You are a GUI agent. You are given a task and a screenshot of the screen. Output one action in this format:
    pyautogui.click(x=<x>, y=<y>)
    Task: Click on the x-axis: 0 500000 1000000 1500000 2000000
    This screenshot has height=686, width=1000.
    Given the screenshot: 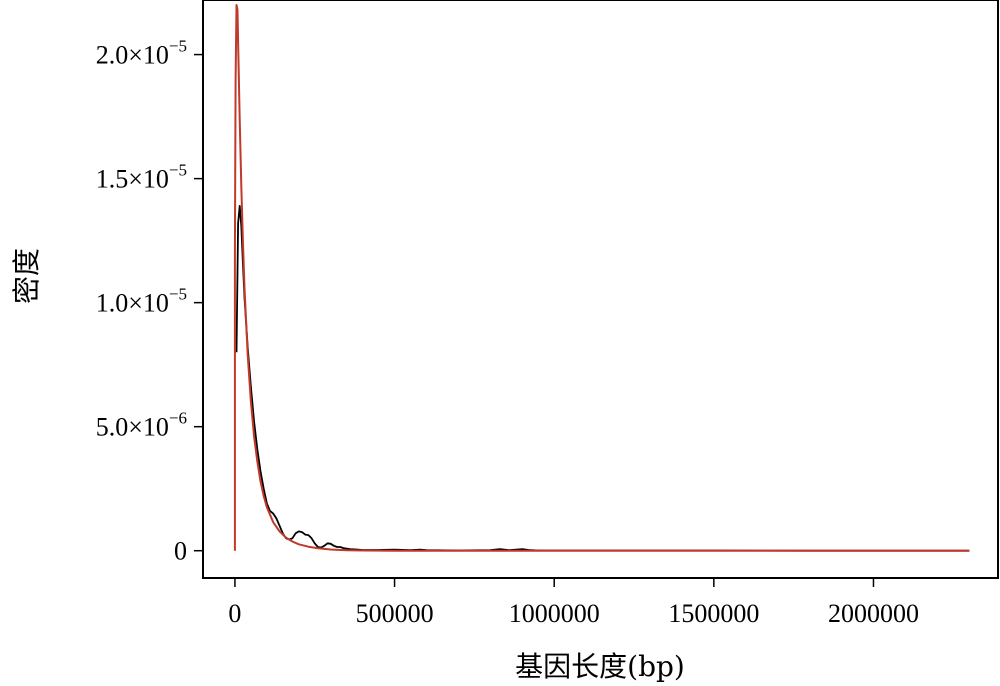 What is the action you would take?
    pyautogui.click(x=573, y=603)
    